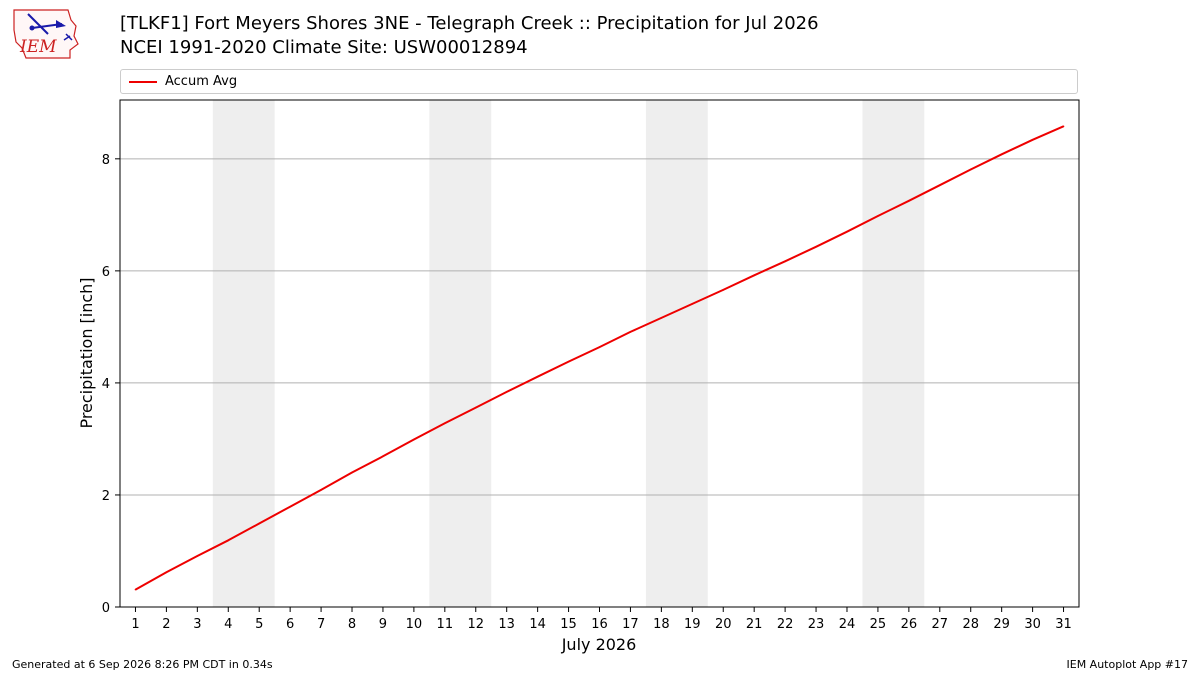 The image size is (1200, 675). What do you see at coordinates (106, 160) in the screenshot?
I see `y-tick-label-8: 8` at bounding box center [106, 160].